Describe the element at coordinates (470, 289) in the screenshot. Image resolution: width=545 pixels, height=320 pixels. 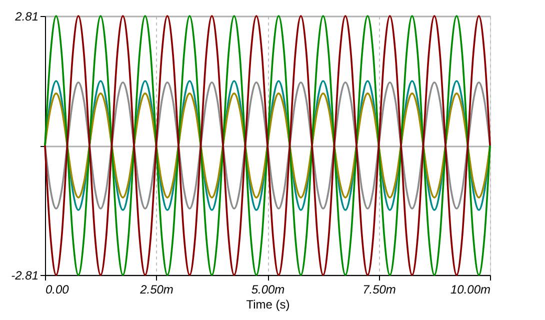
I see `x-tick-label: 10.00m` at that location.